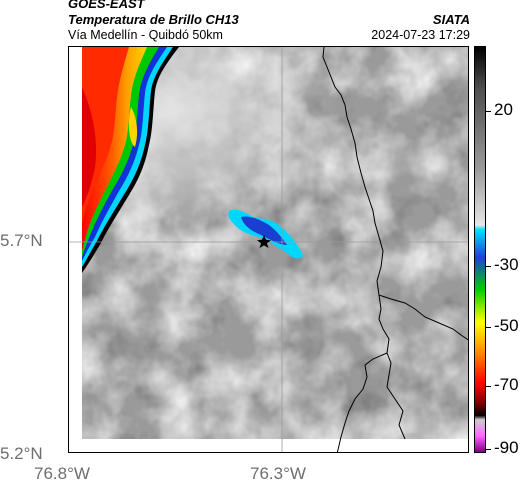 Image resolution: width=526 pixels, height=491 pixels. Describe the element at coordinates (62, 473) in the screenshot. I see `lon-label-76-8: 76.8°W` at that location.